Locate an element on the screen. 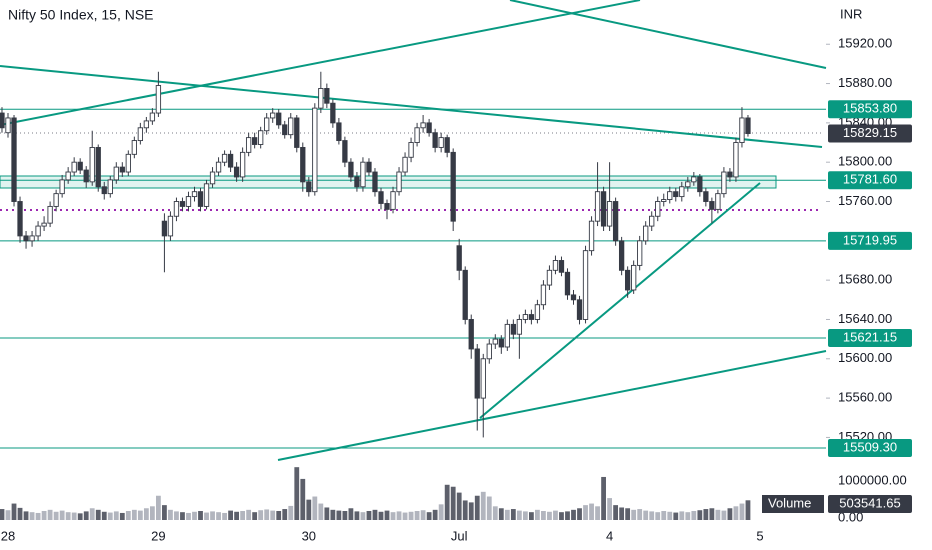 The width and height of the screenshot is (932, 550). x-tick-label: 30 is located at coordinates (309, 535).